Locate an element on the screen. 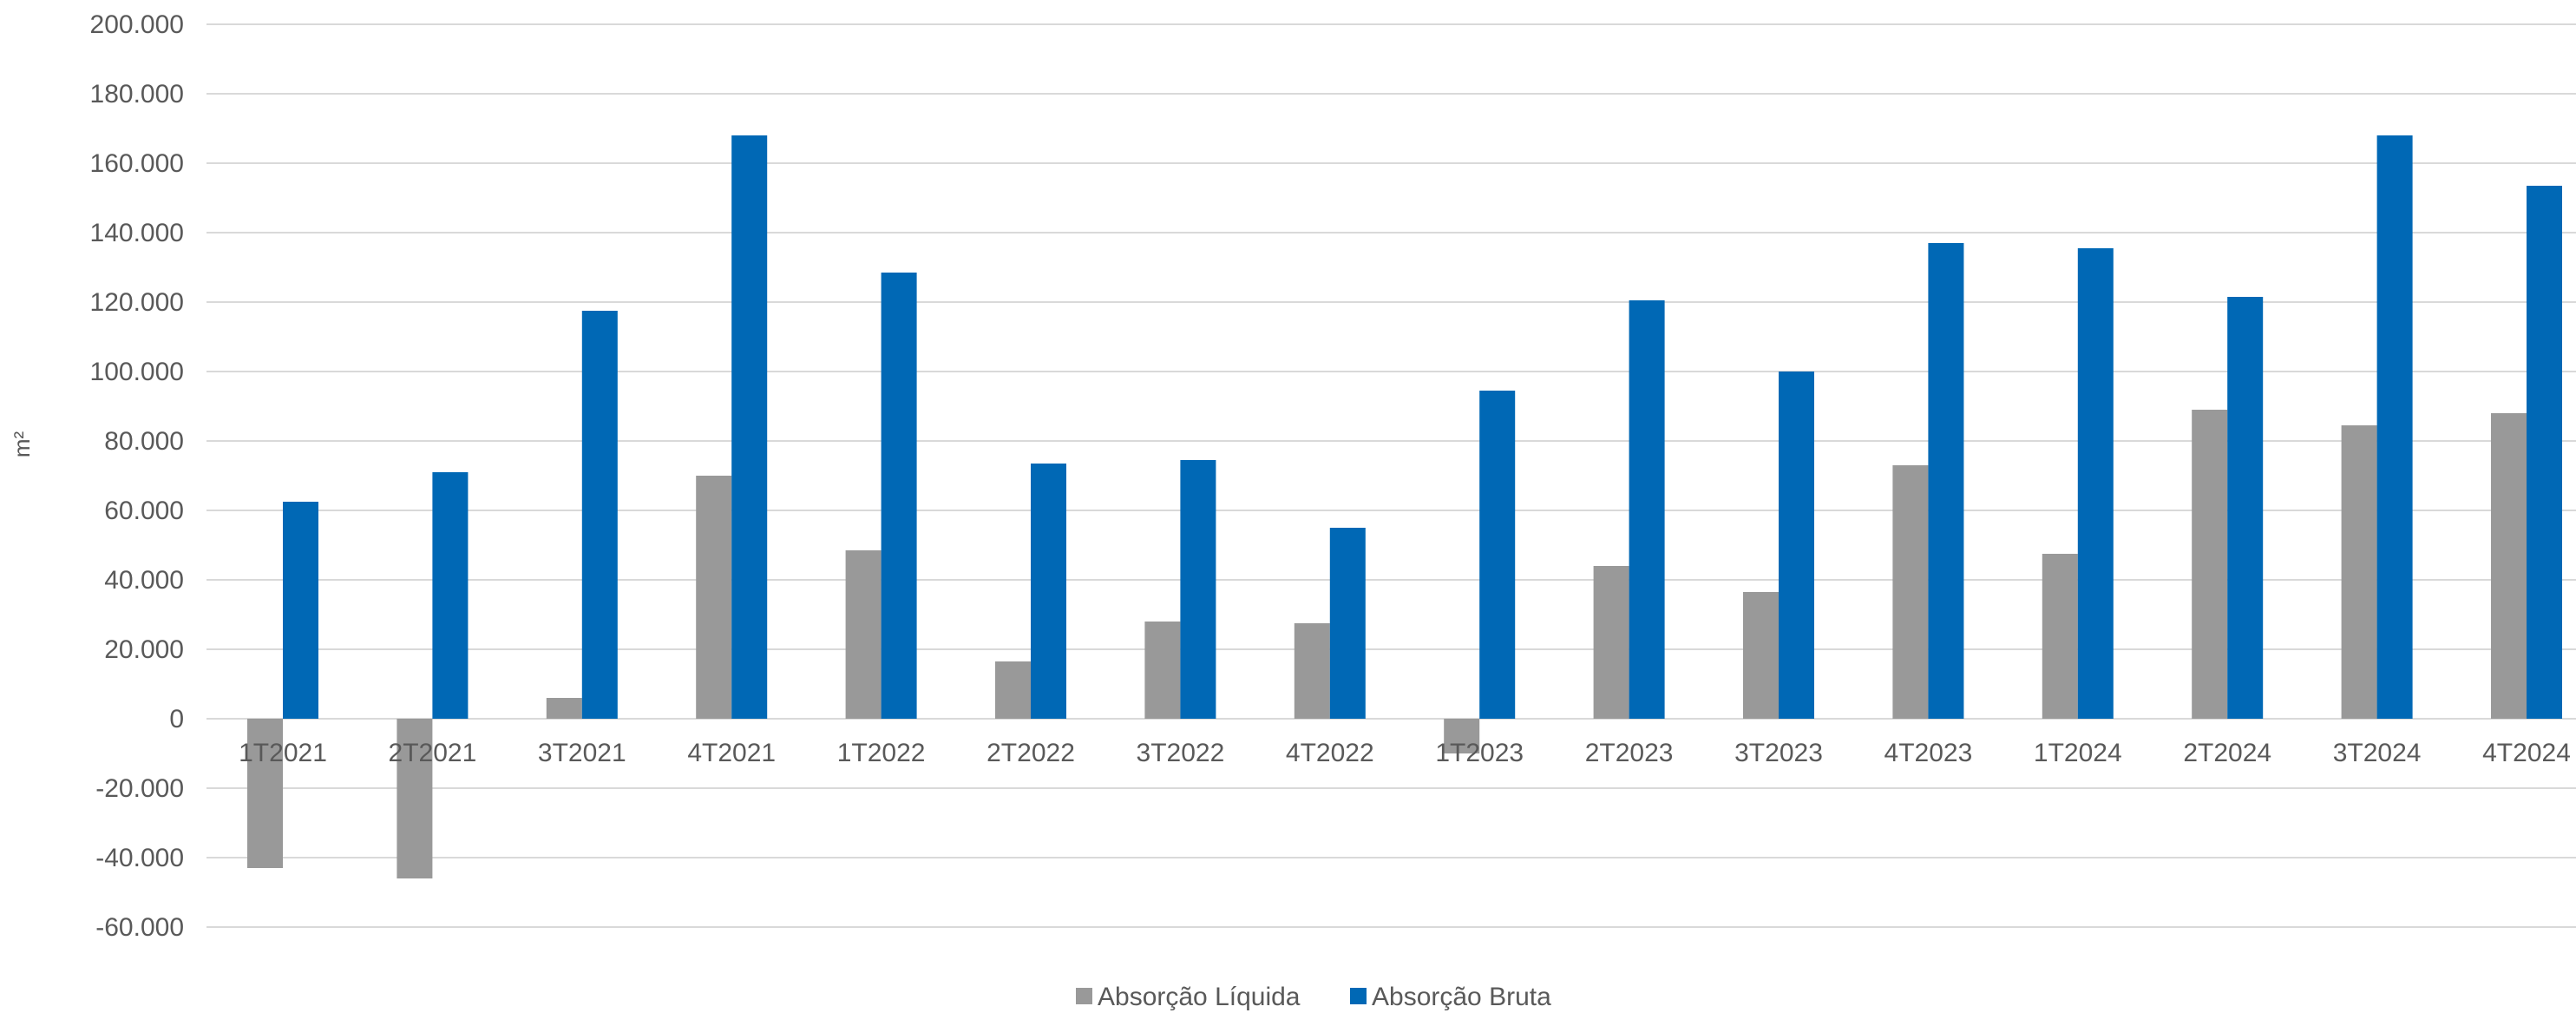 This screenshot has width=2576, height=1013. x-tick-label: 3T2024 is located at coordinates (2377, 753).